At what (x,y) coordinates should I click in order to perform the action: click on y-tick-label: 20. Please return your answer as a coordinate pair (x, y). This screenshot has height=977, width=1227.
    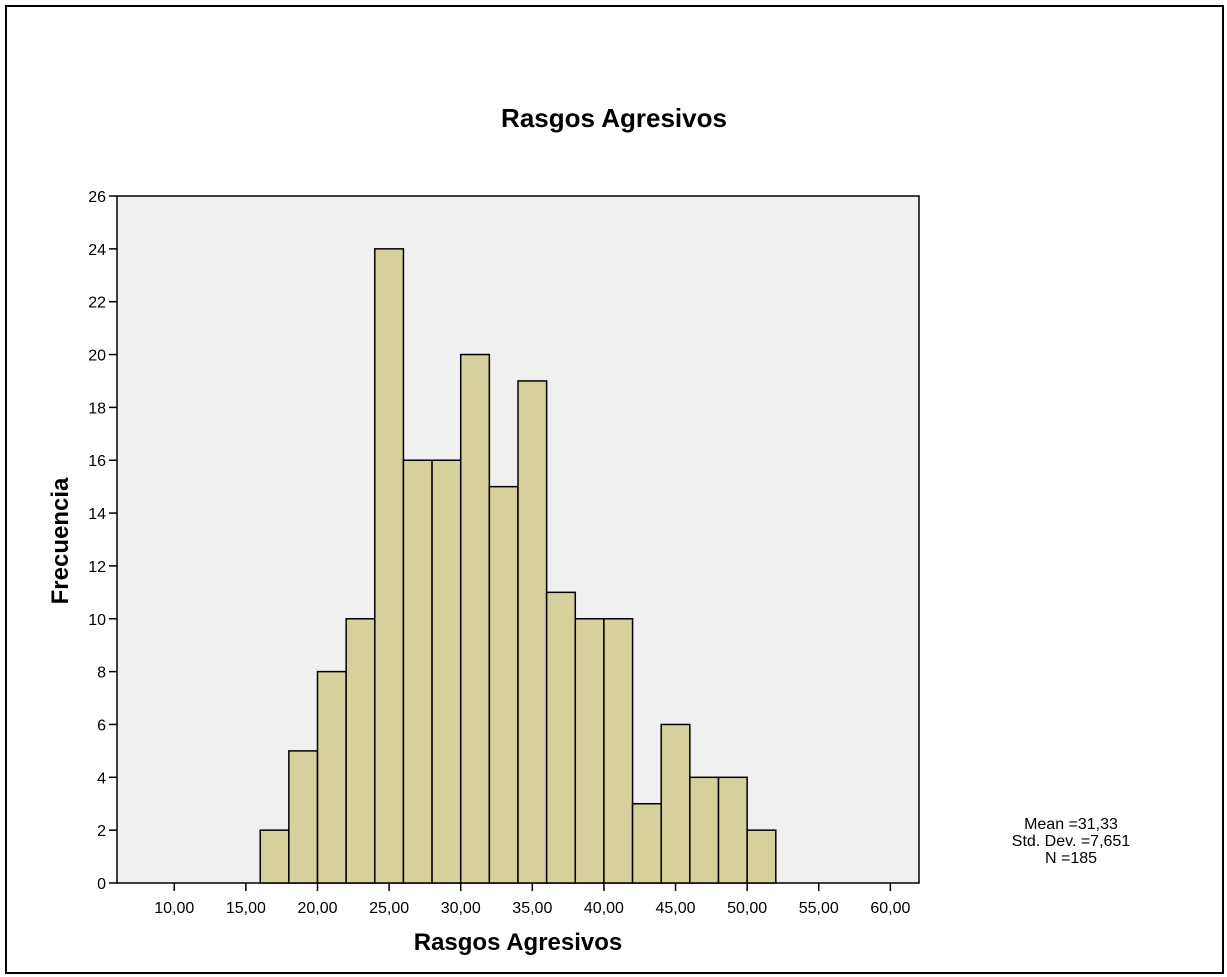
    Looking at the image, I should click on (97, 356).